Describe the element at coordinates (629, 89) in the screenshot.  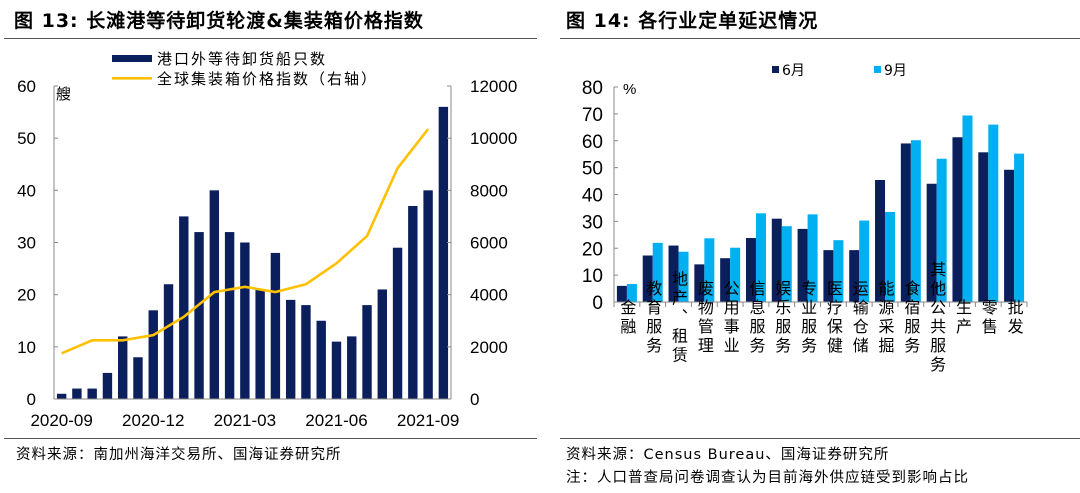
I see `right-y-unit-label: %` at that location.